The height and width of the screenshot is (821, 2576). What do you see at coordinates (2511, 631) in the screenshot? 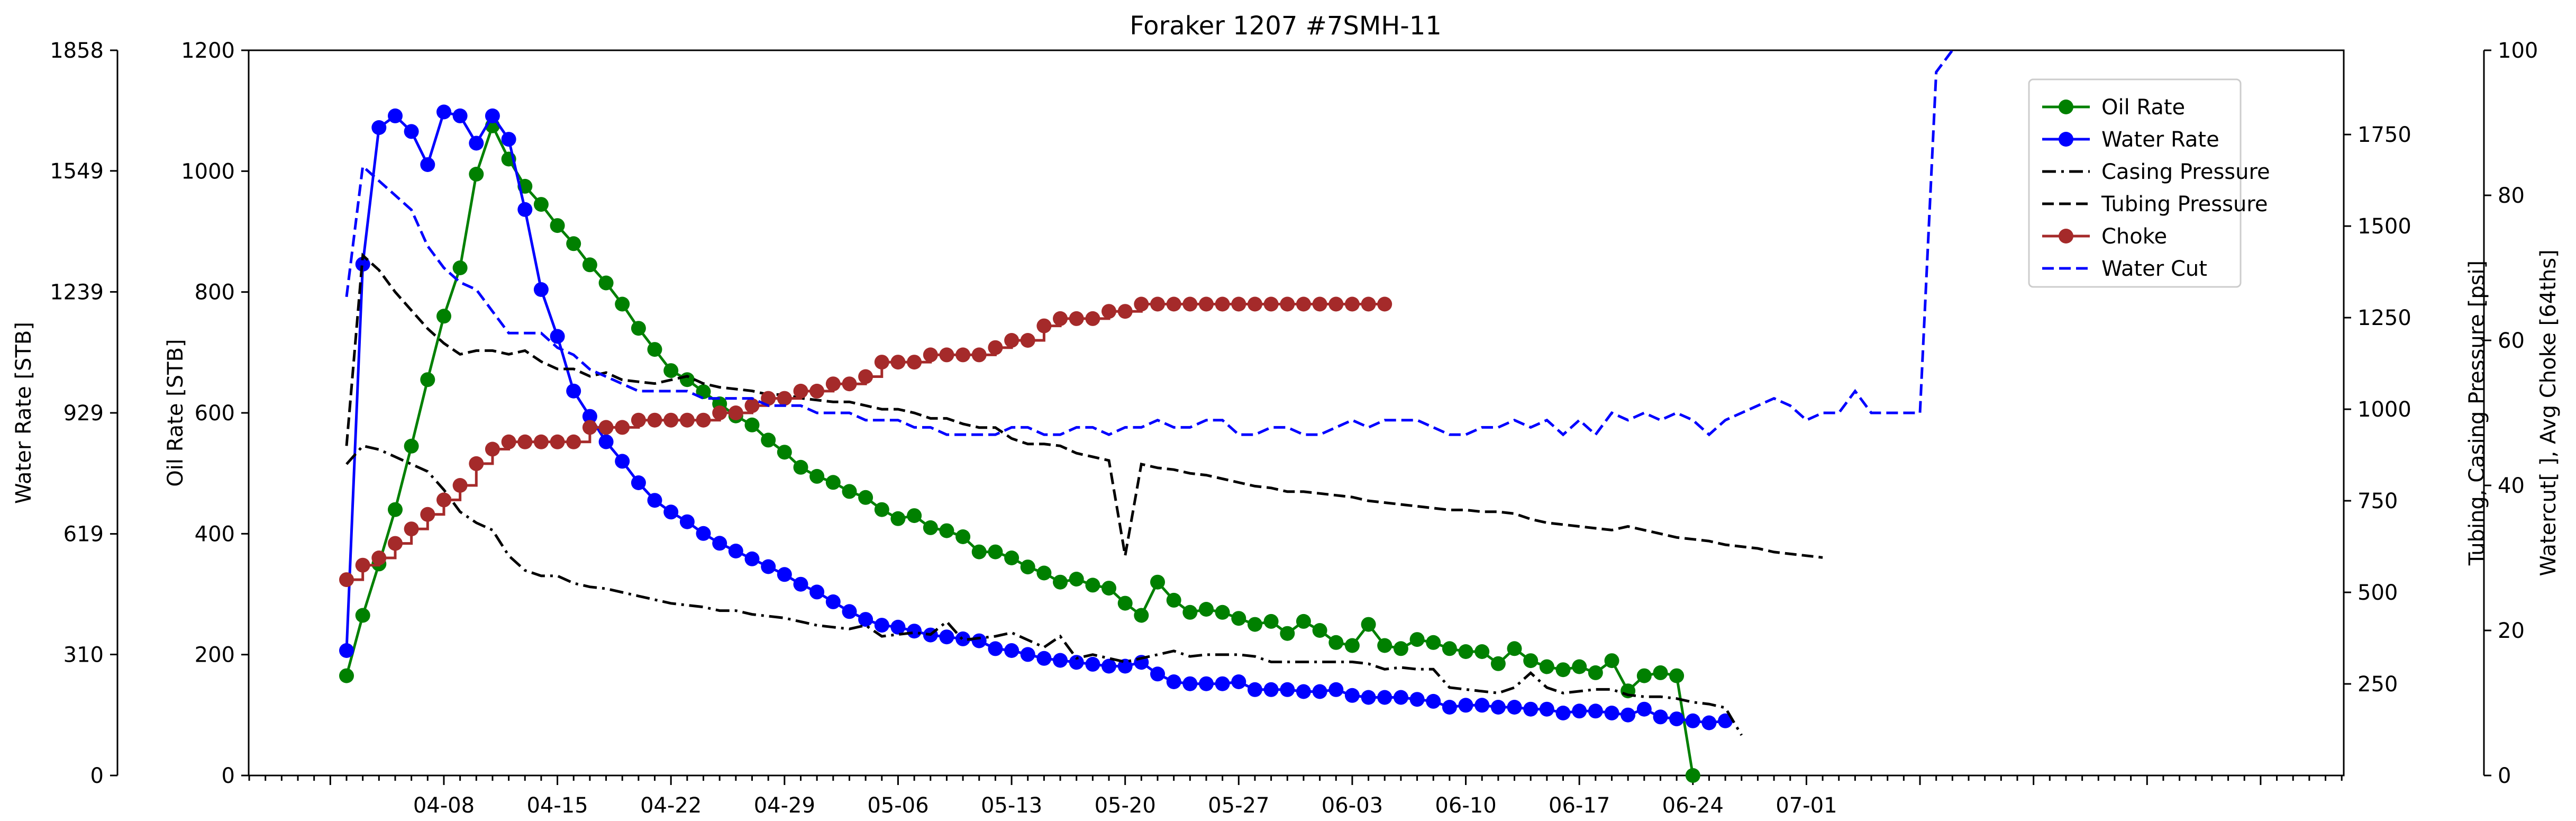
I see `watercut-tick-label: 20` at bounding box center [2511, 631].